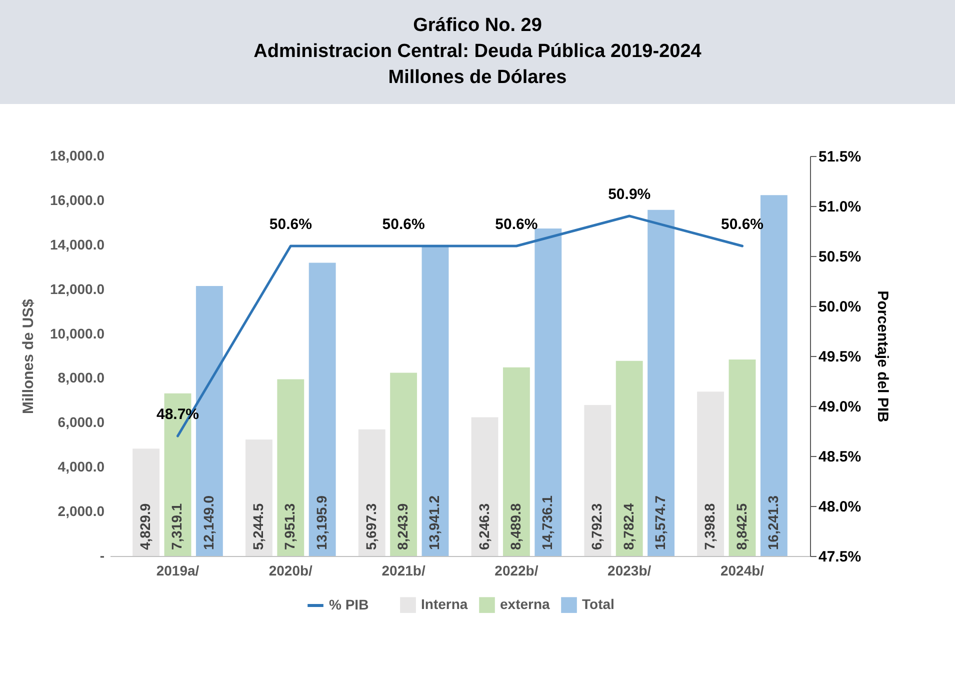  Describe the element at coordinates (484, 526) in the screenshot. I see `data-label: 6,246.3` at that location.